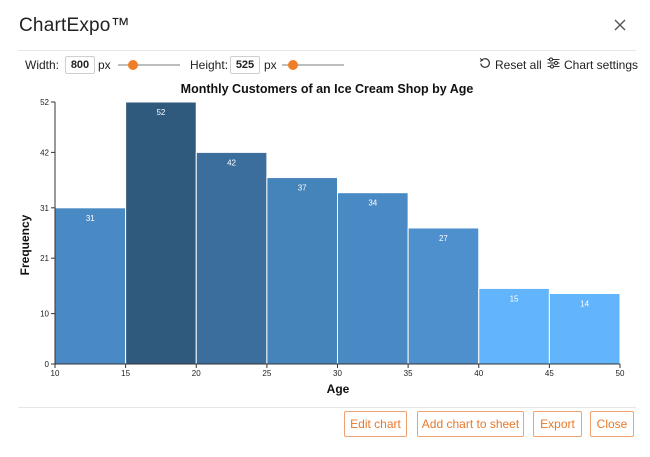 This screenshot has height=457, width=650. Describe the element at coordinates (470, 424) in the screenshot. I see `add-chart-to-sheet-button: Add chart to sheet` at that location.